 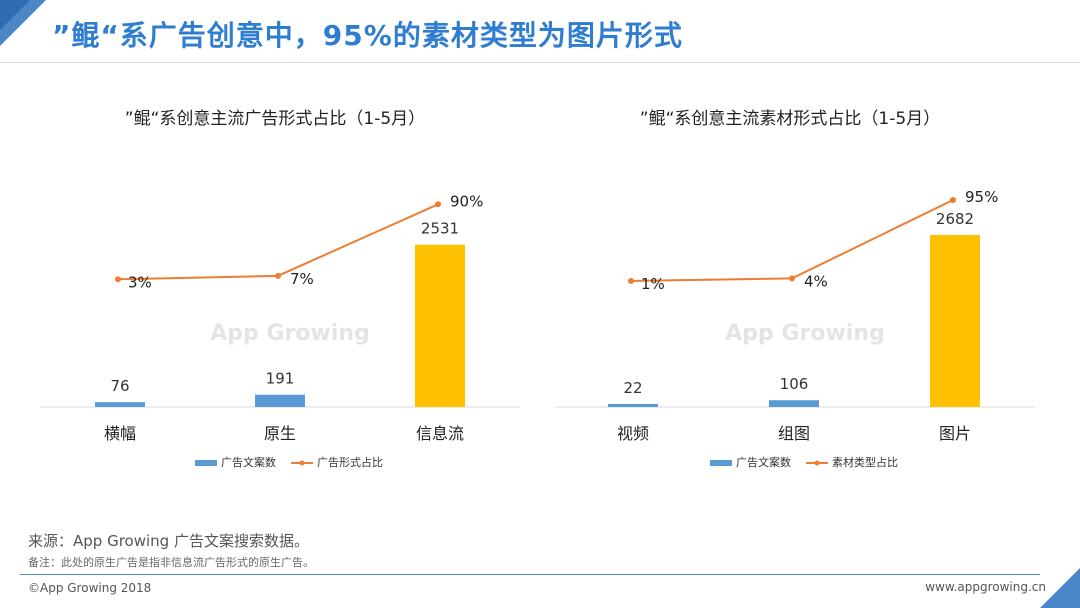 What do you see at coordinates (440, 433) in the screenshot?
I see `category-label: 信息流` at bounding box center [440, 433].